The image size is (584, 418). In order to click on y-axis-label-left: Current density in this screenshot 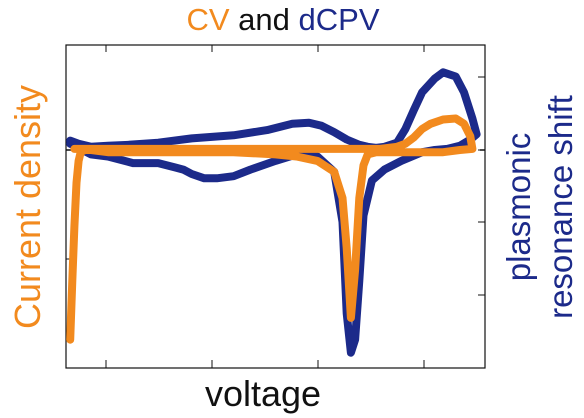, I will do `click(27, 207)`.